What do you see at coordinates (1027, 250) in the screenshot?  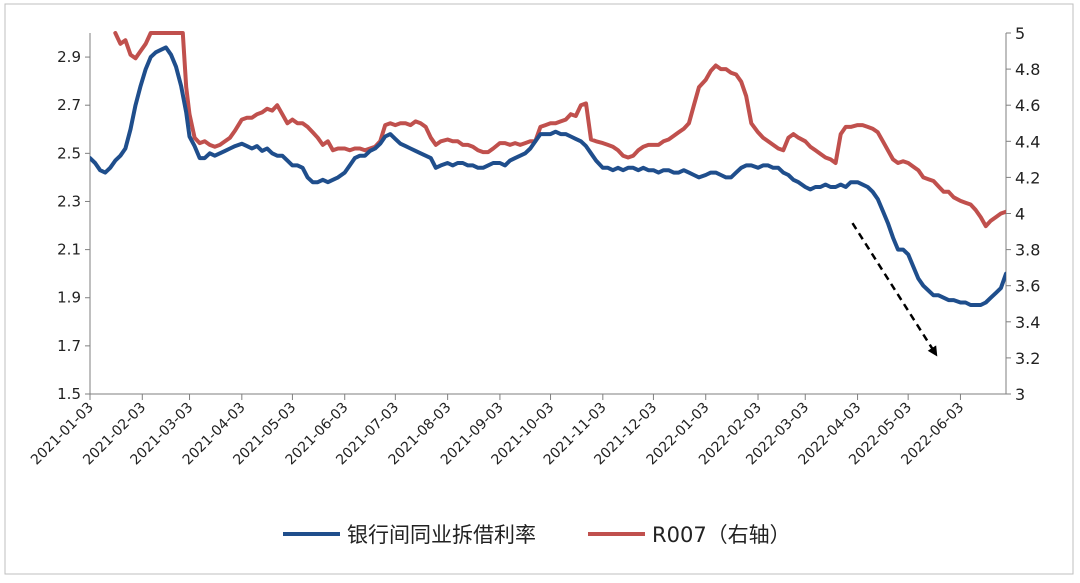 I see `right-axis-tick-label: 3.8` at bounding box center [1027, 250].